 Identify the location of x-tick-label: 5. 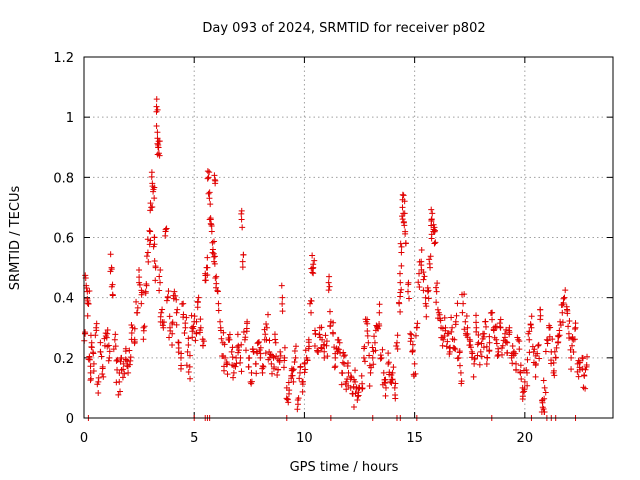
(194, 438).